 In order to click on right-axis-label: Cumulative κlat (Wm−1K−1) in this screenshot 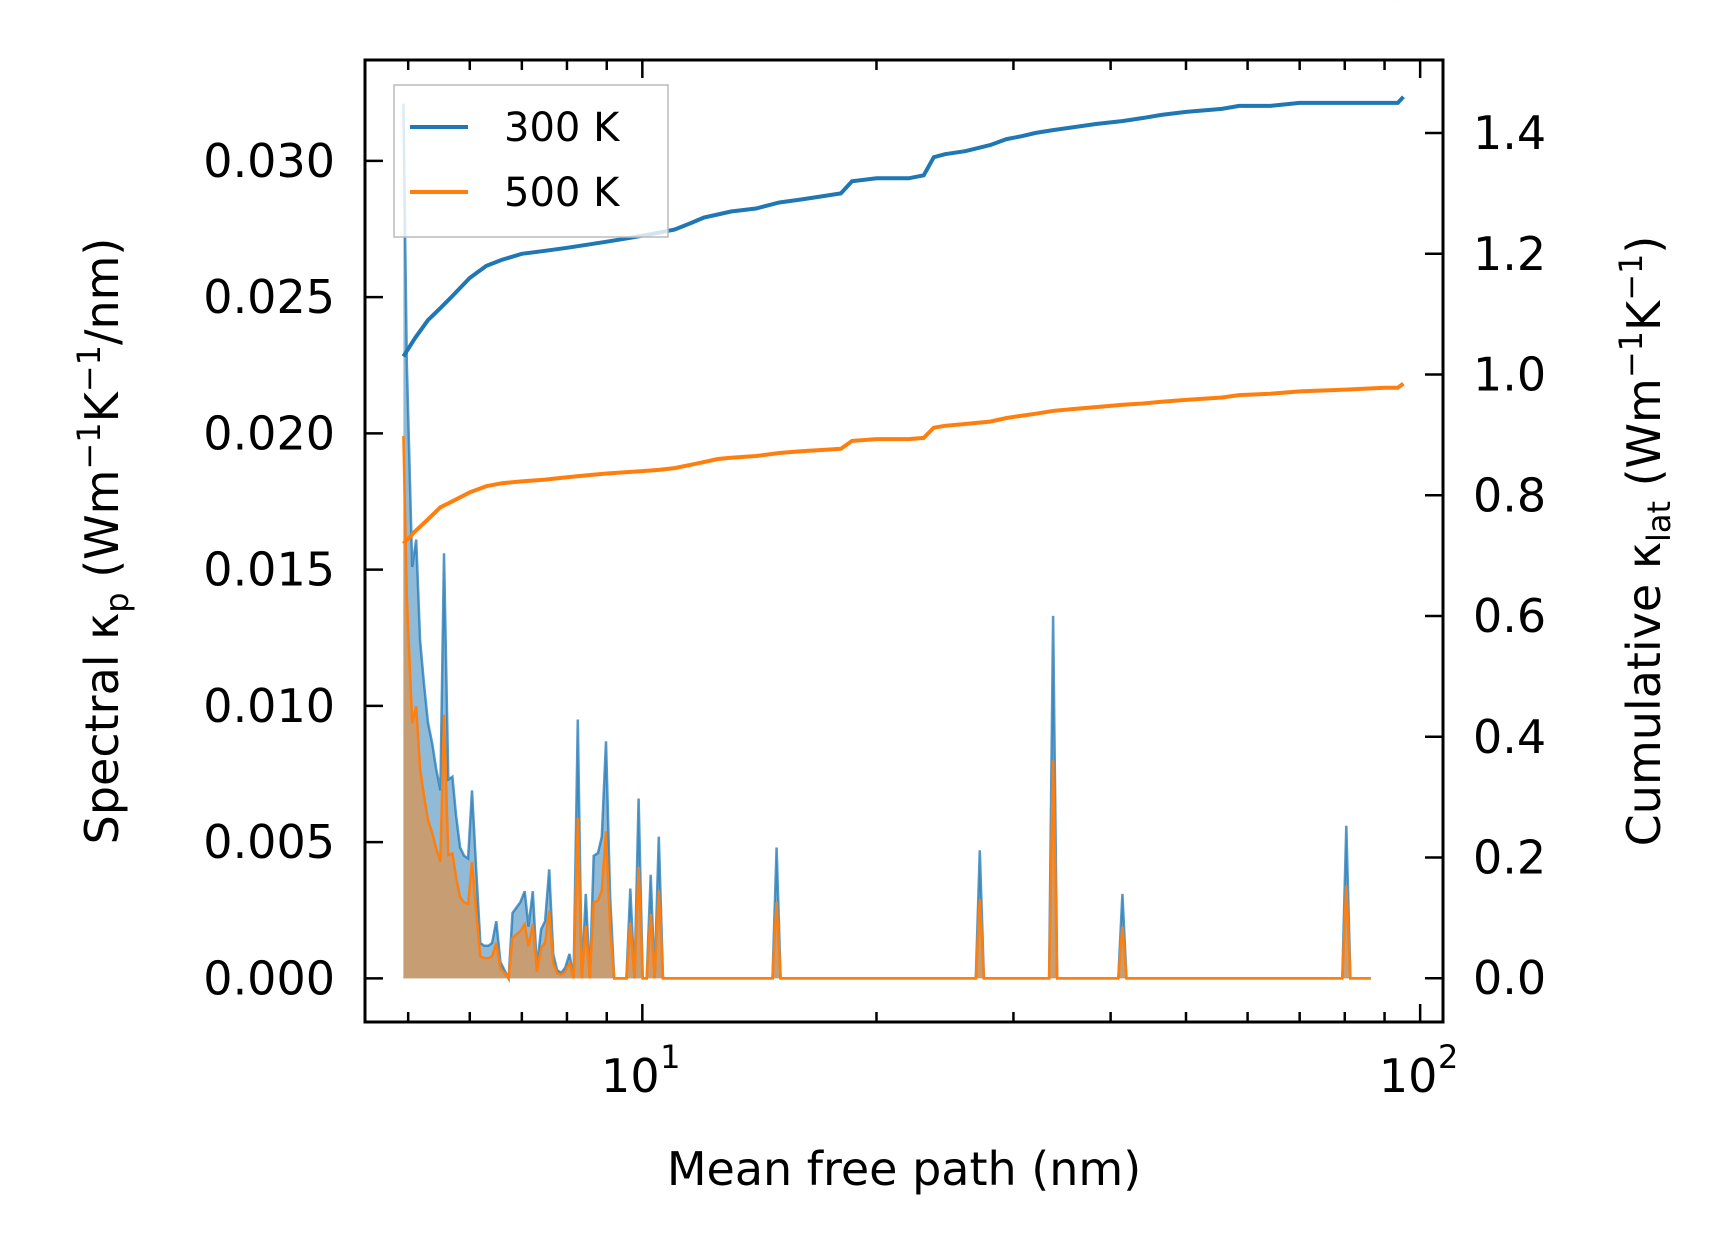, I will do `click(1645, 541)`.